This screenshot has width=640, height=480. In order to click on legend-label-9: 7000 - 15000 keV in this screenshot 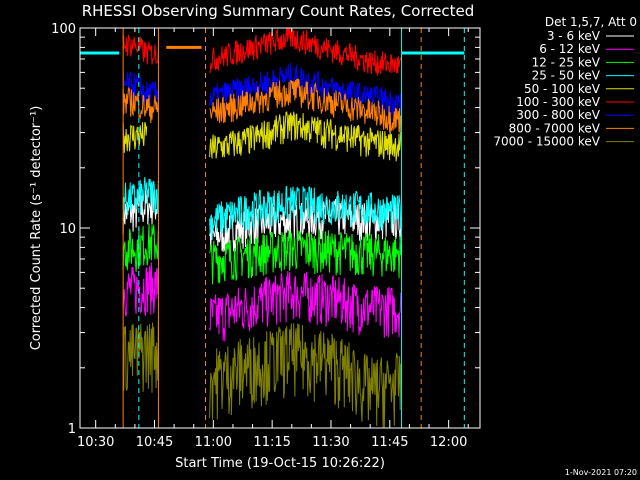, I will do `click(546, 142)`.